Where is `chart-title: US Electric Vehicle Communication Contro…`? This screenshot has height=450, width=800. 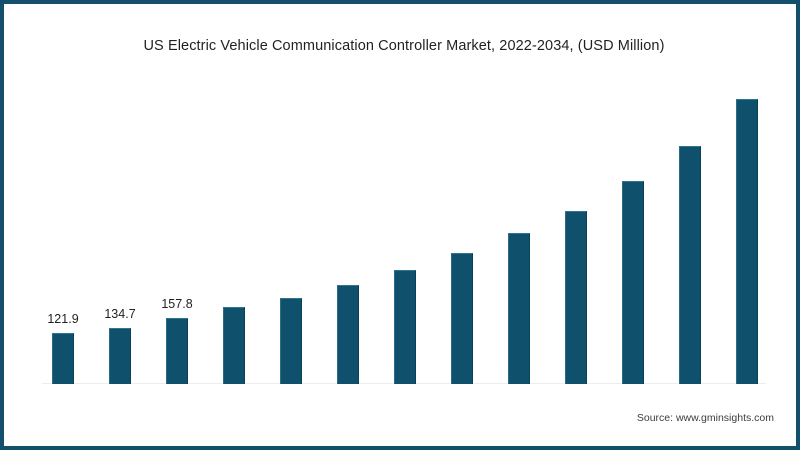
chart-title: US Electric Vehicle Communication Contro… is located at coordinates (404, 46).